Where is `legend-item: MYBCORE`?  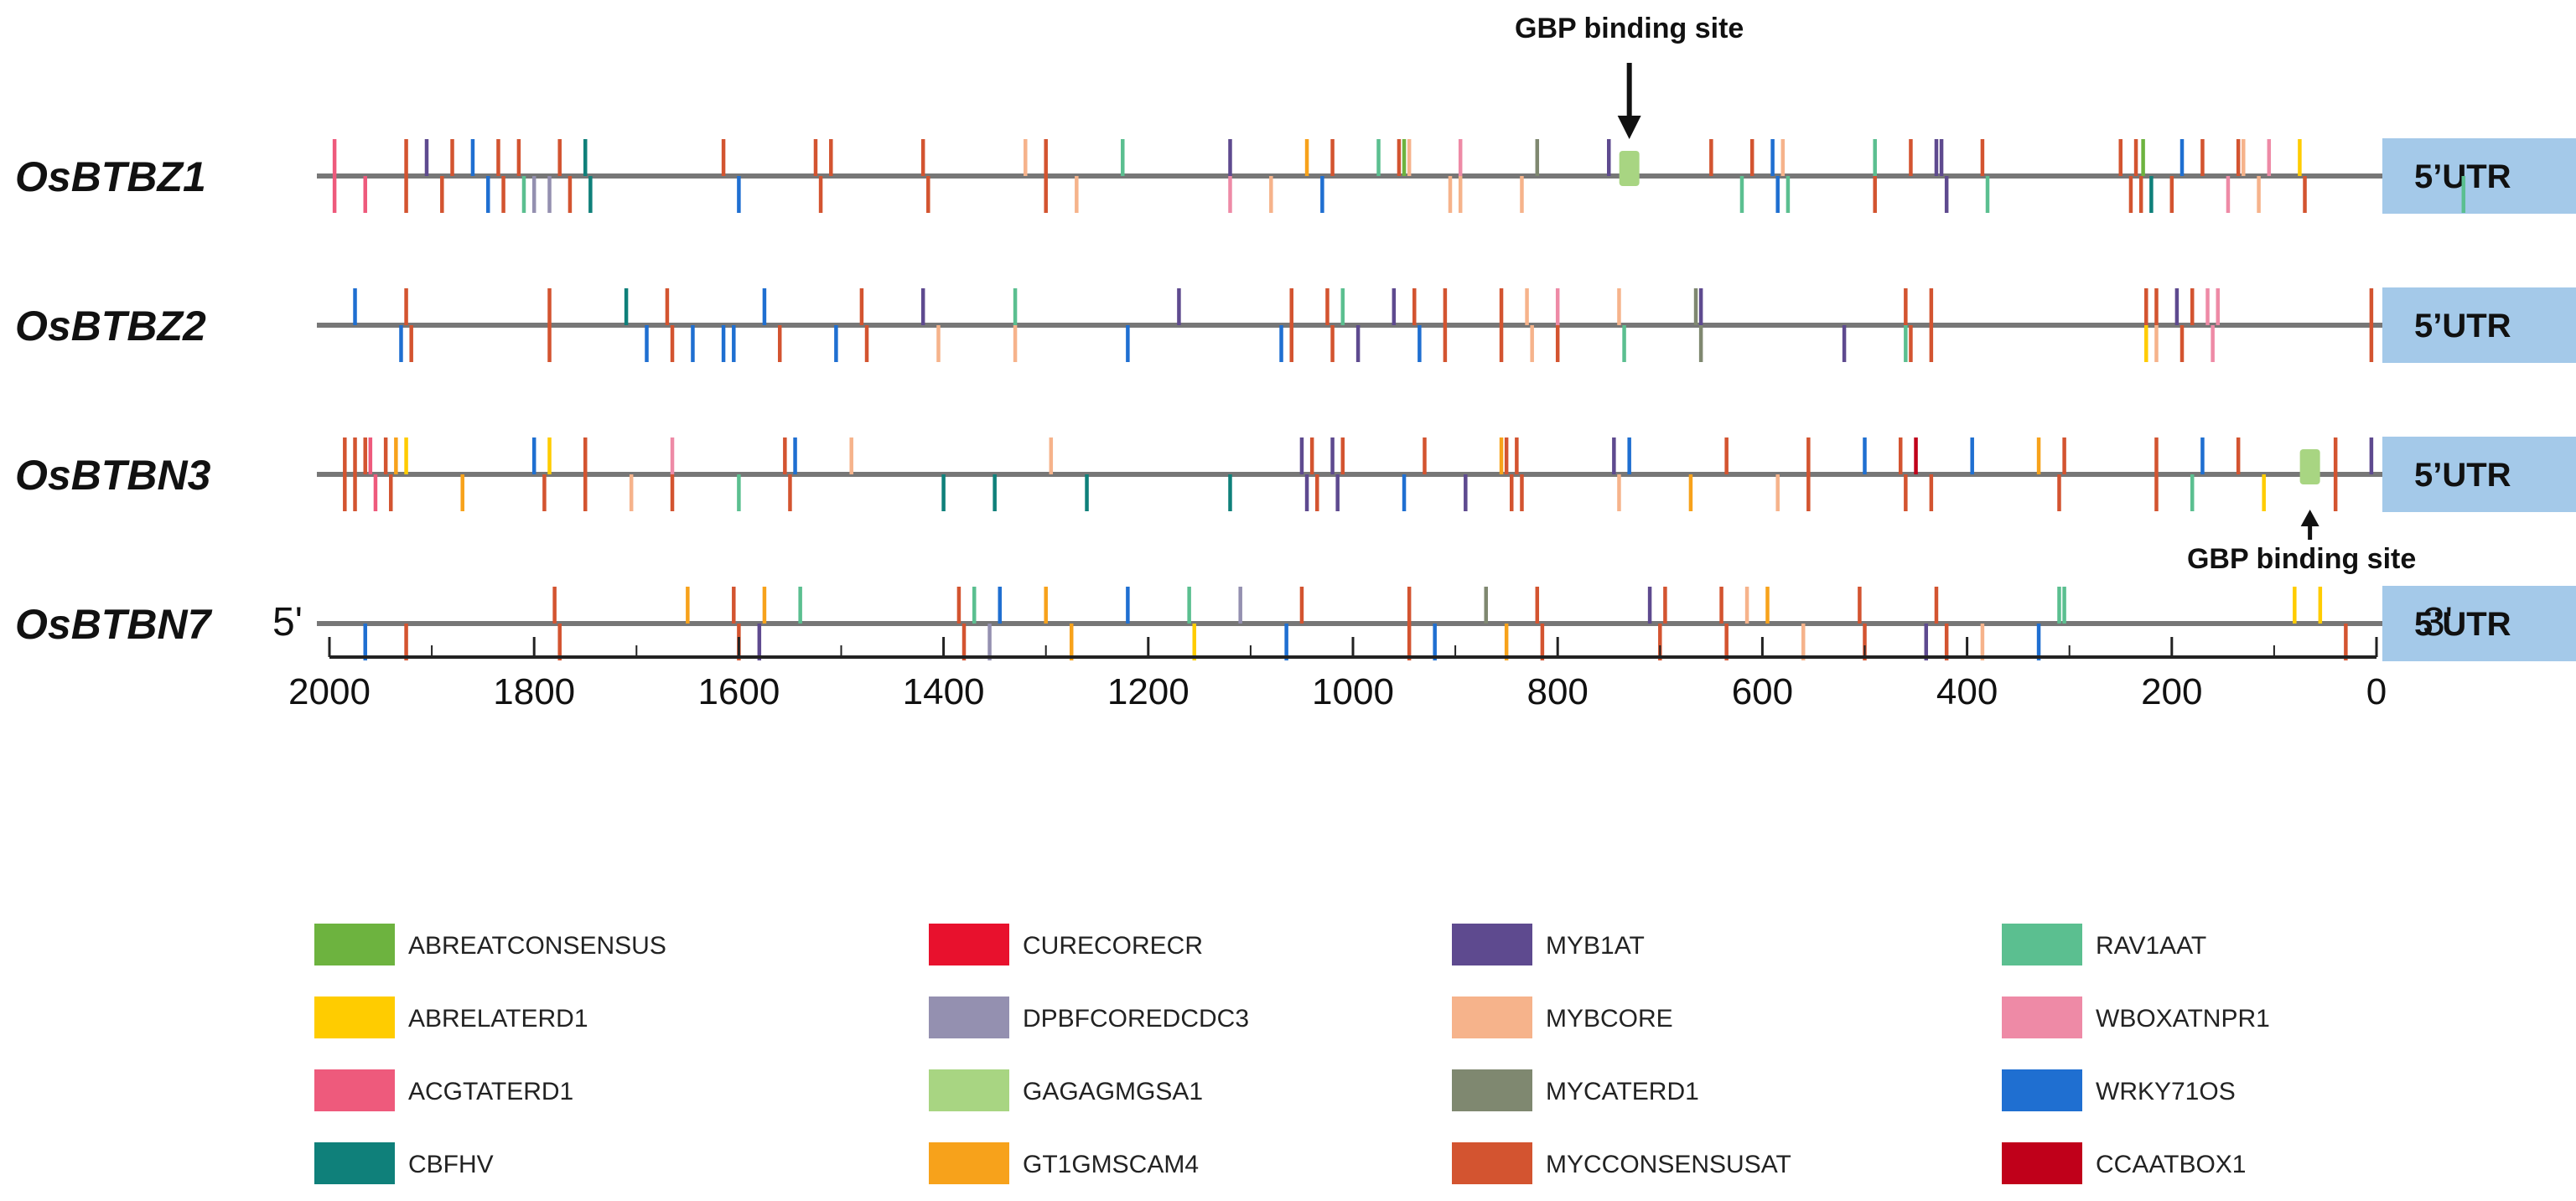
legend-item: MYBCORE is located at coordinates (1562, 1017).